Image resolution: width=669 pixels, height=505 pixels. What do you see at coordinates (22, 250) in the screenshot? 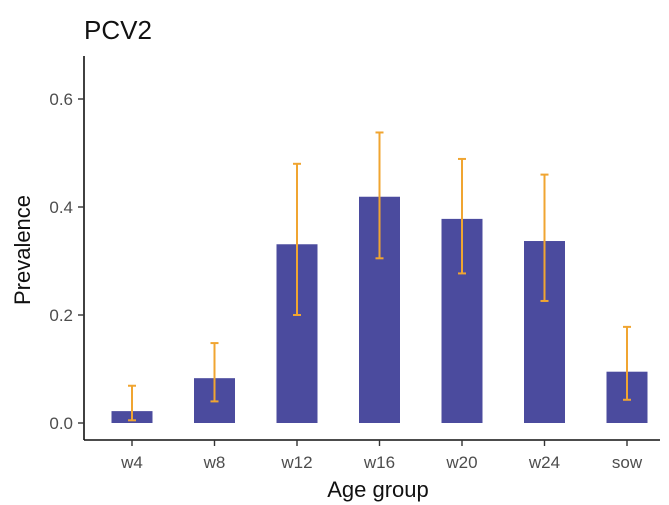
I see `y-axis-label: Prevalence` at bounding box center [22, 250].